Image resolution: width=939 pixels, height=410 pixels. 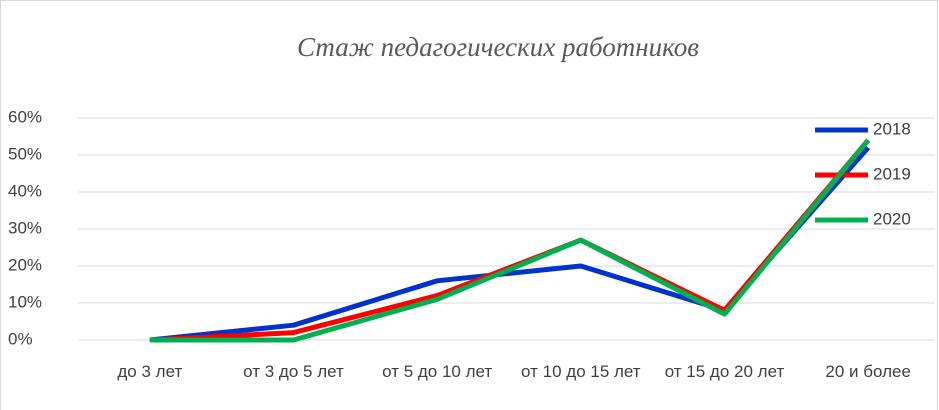 What do you see at coordinates (724, 371) in the screenshot?
I see `x-tick-label: от 15 до 20 лет` at bounding box center [724, 371].